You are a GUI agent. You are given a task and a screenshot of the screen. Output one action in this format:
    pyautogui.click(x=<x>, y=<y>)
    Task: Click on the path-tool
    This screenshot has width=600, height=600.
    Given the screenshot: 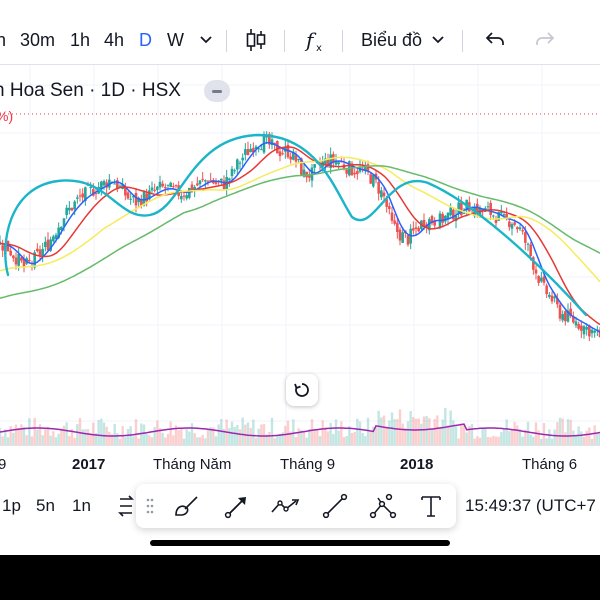 What is the action you would take?
    pyautogui.click(x=285, y=506)
    